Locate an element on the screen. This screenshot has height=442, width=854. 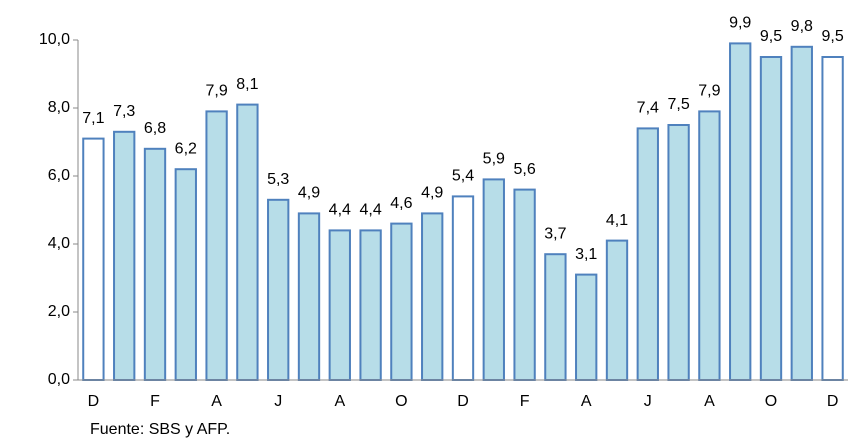
value-label: 3,1 is located at coordinates (586, 254).